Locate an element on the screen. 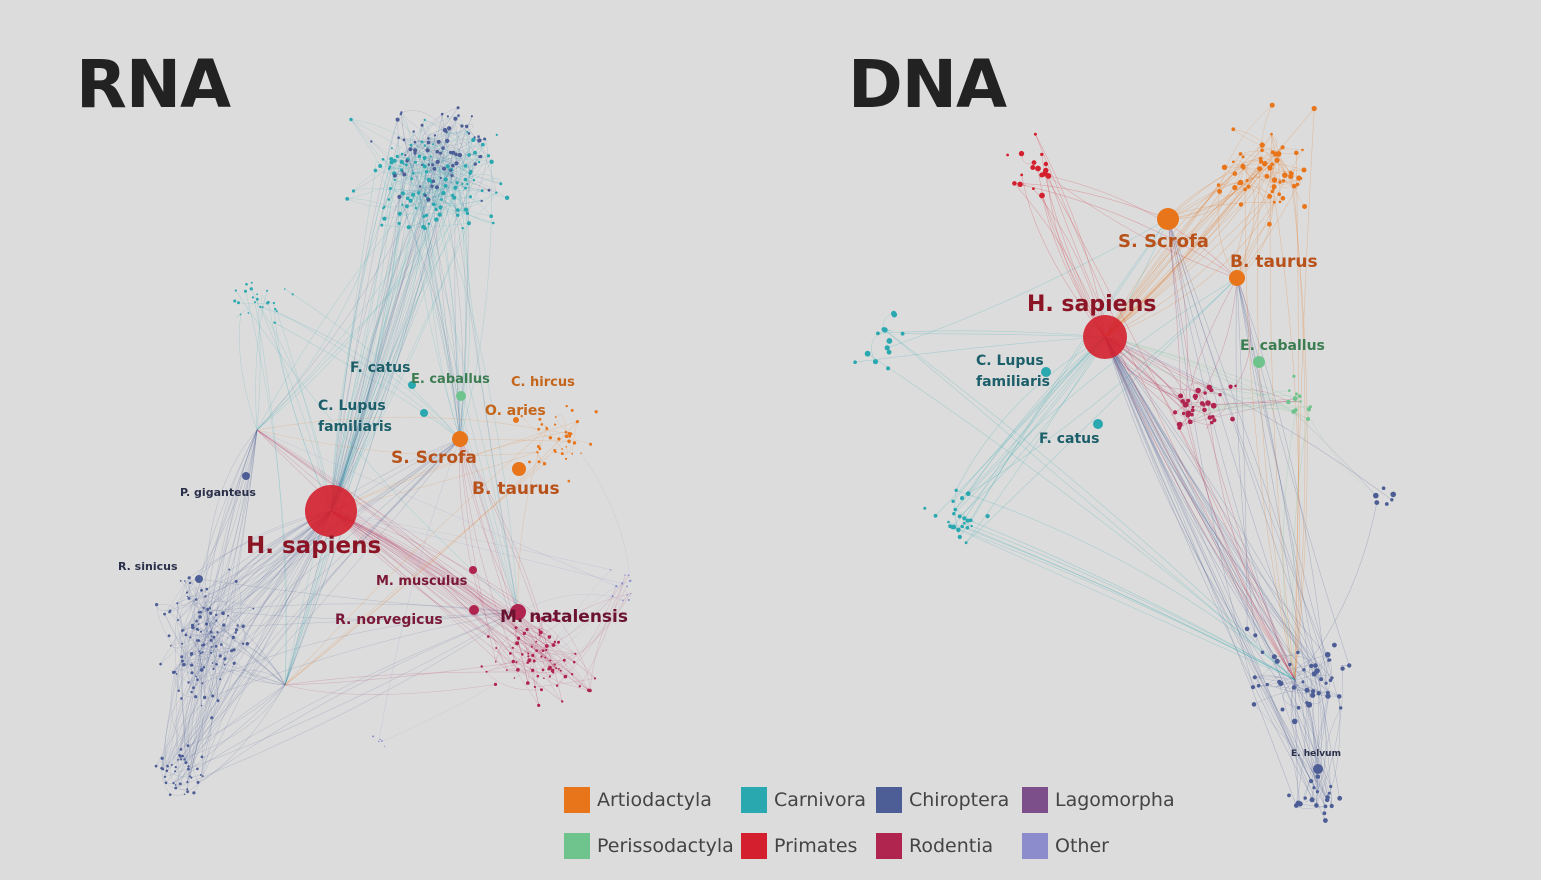  rna-node-r-sinicus is located at coordinates (199, 579).